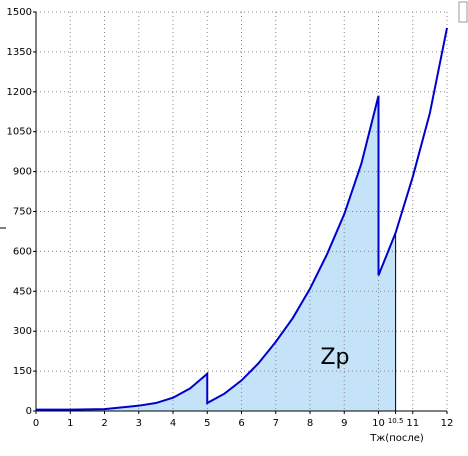 The image size is (468, 456). What do you see at coordinates (36, 423) in the screenshot?
I see `x-tick-label: 0` at bounding box center [36, 423].